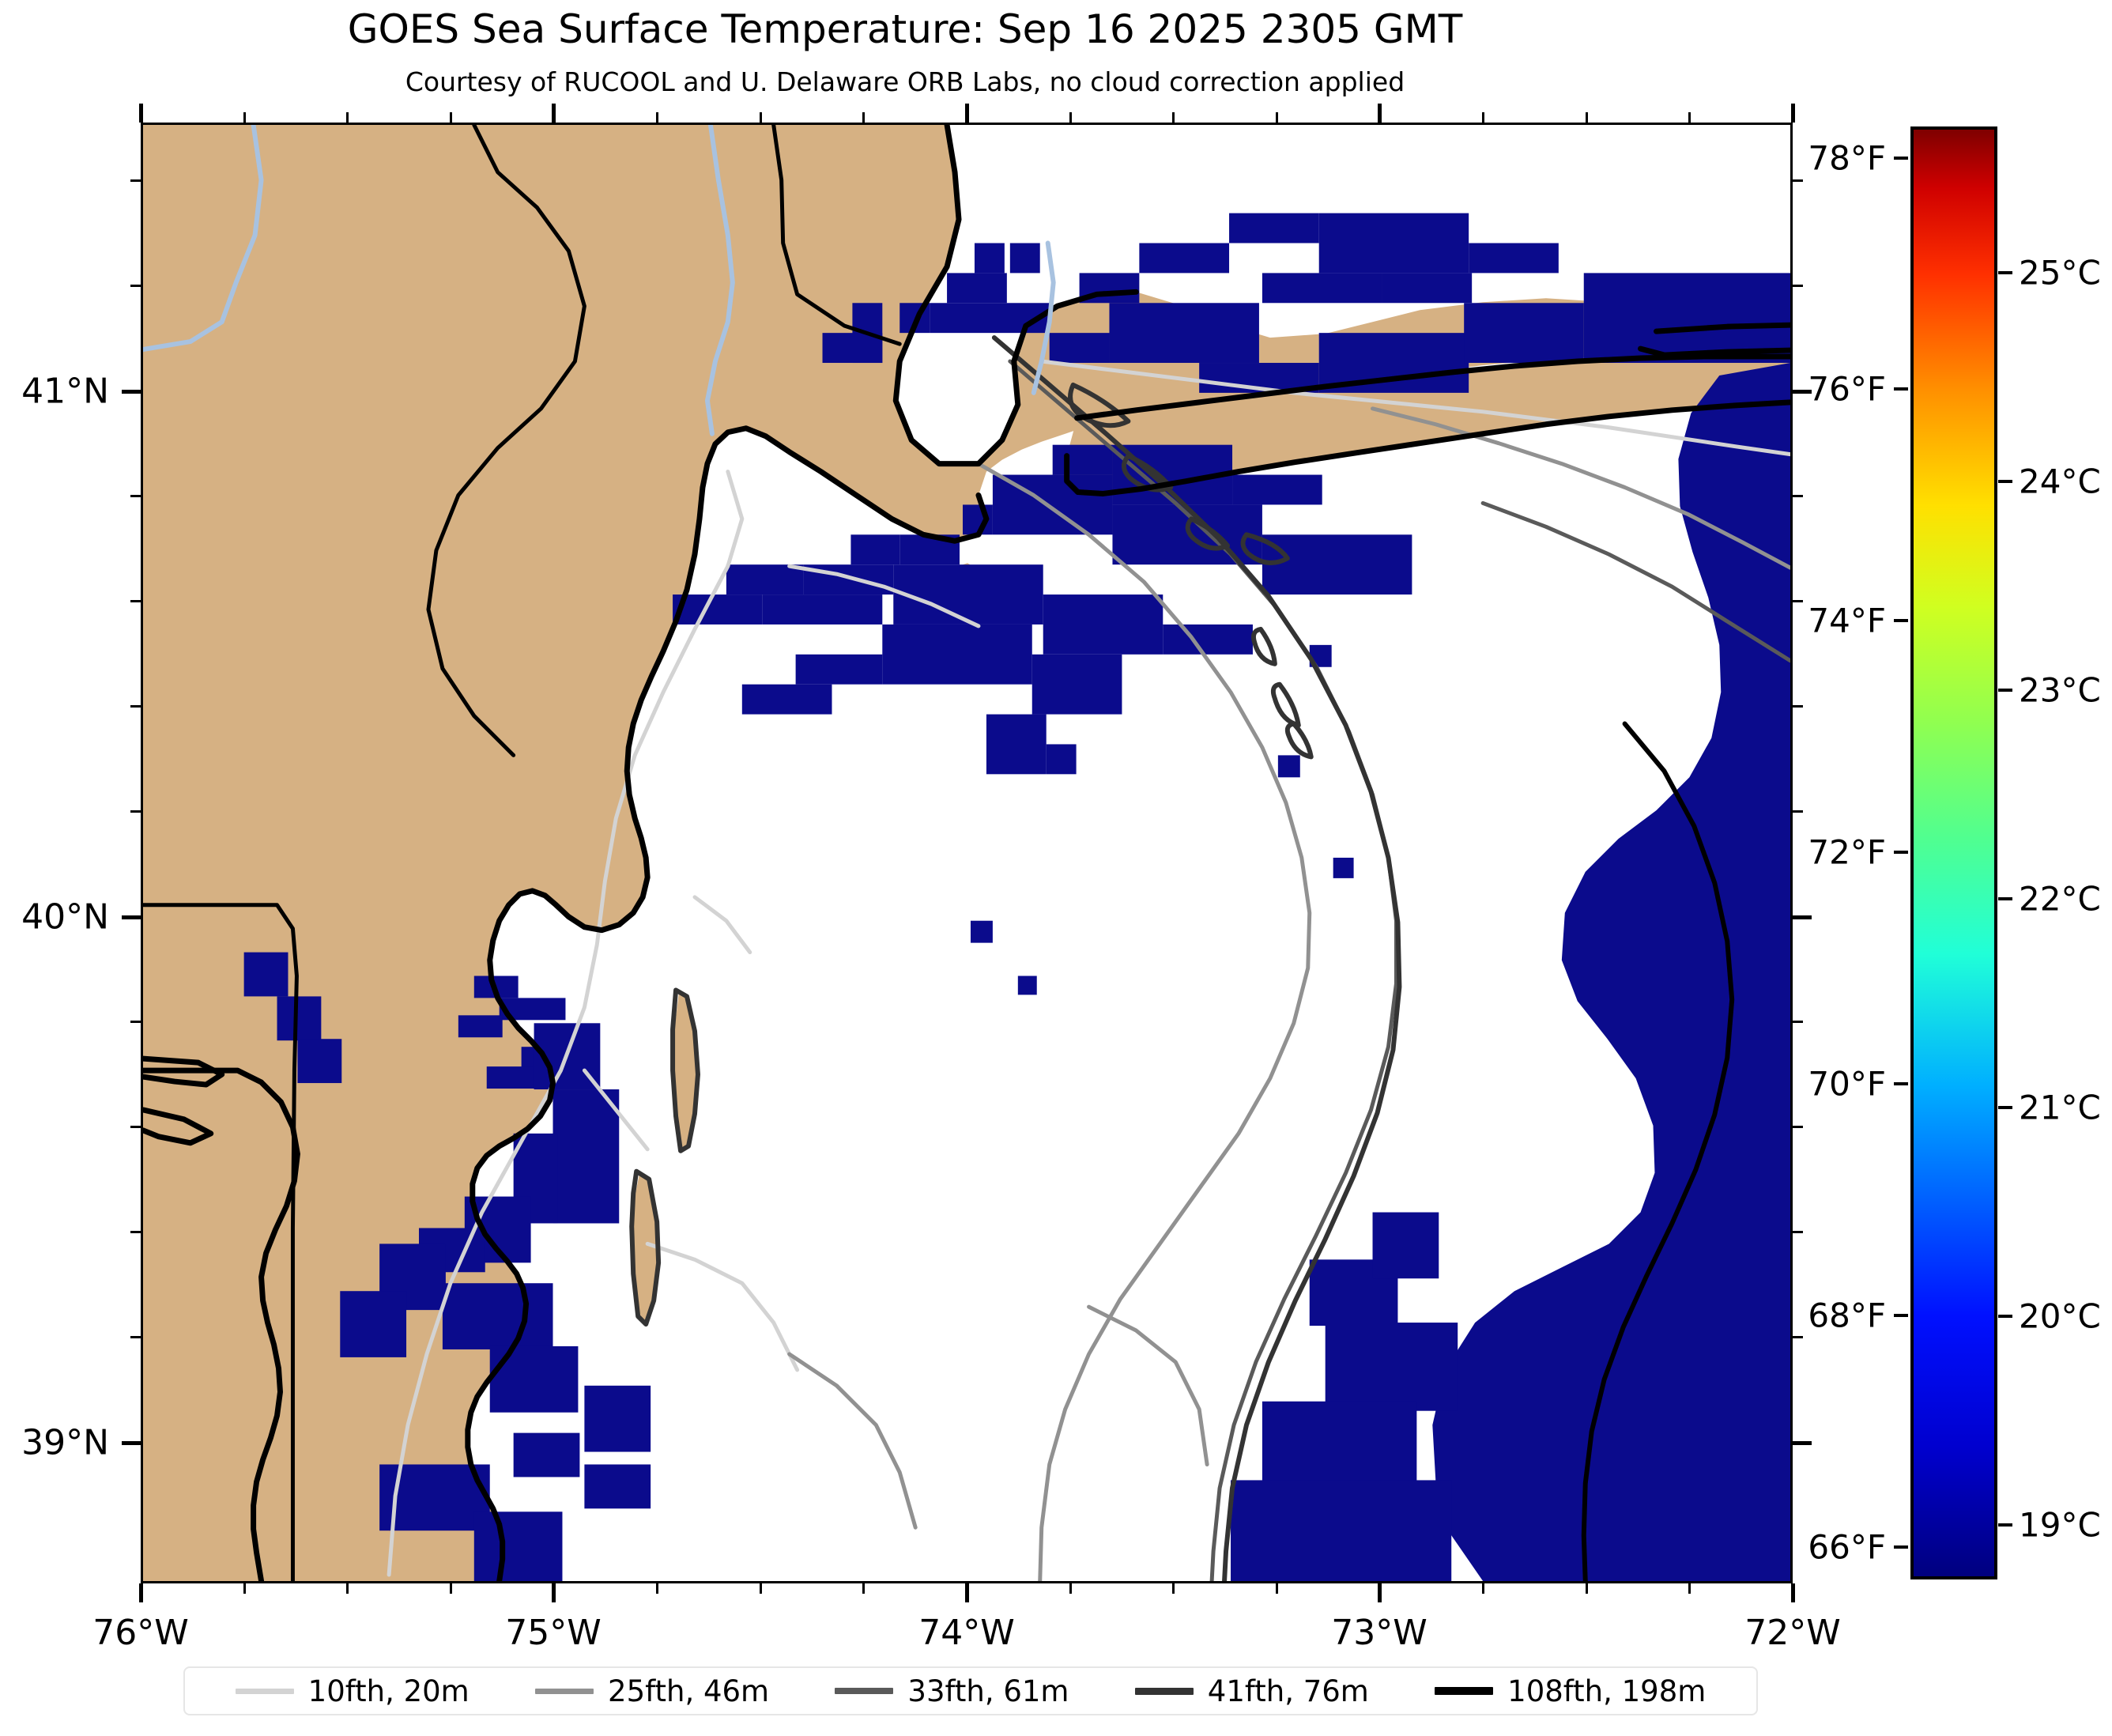 The width and height of the screenshot is (2112, 1736). I want to click on colorbar-label-20c: 20°C, so click(2060, 1316).